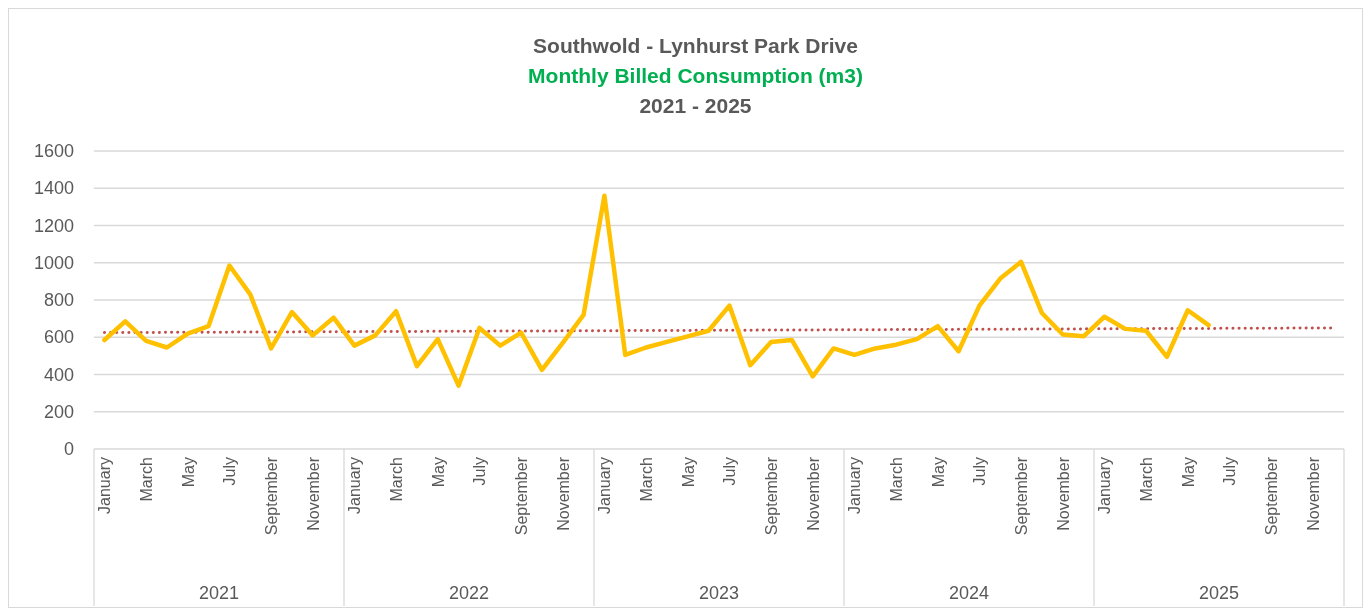 The height and width of the screenshot is (612, 1367). Describe the element at coordinates (695, 105) in the screenshot. I see `text: 2021 - 2025` at that location.